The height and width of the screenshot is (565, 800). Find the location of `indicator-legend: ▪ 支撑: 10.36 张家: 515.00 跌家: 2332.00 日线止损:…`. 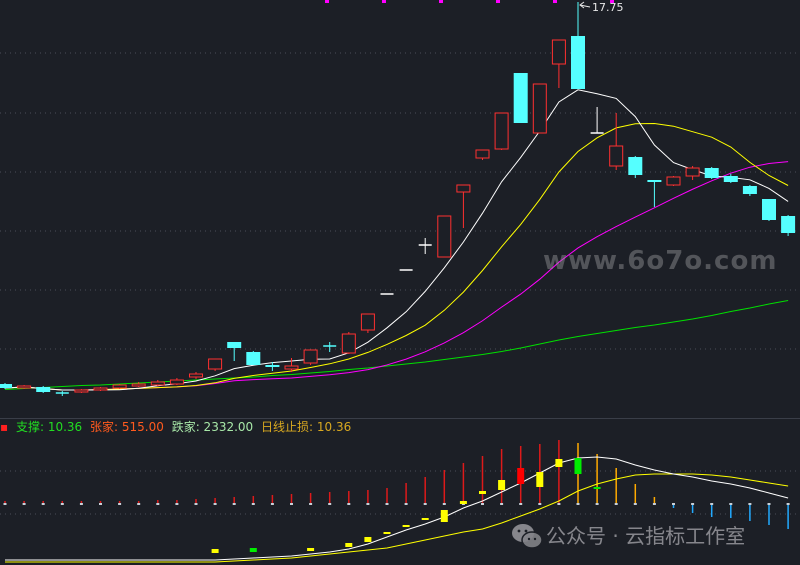

indicator-legend: ▪ 支撑: 10.36 张家: 515.00 跌家: 2332.00 日线止损:… is located at coordinates (177, 427).